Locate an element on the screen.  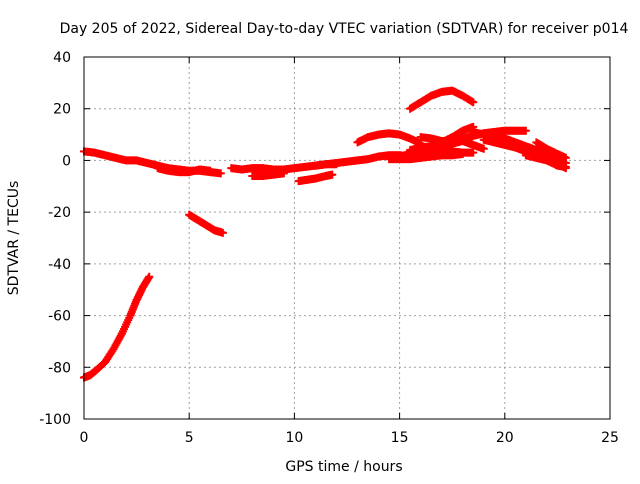
y-tick-label: -40 is located at coordinates (59, 265).